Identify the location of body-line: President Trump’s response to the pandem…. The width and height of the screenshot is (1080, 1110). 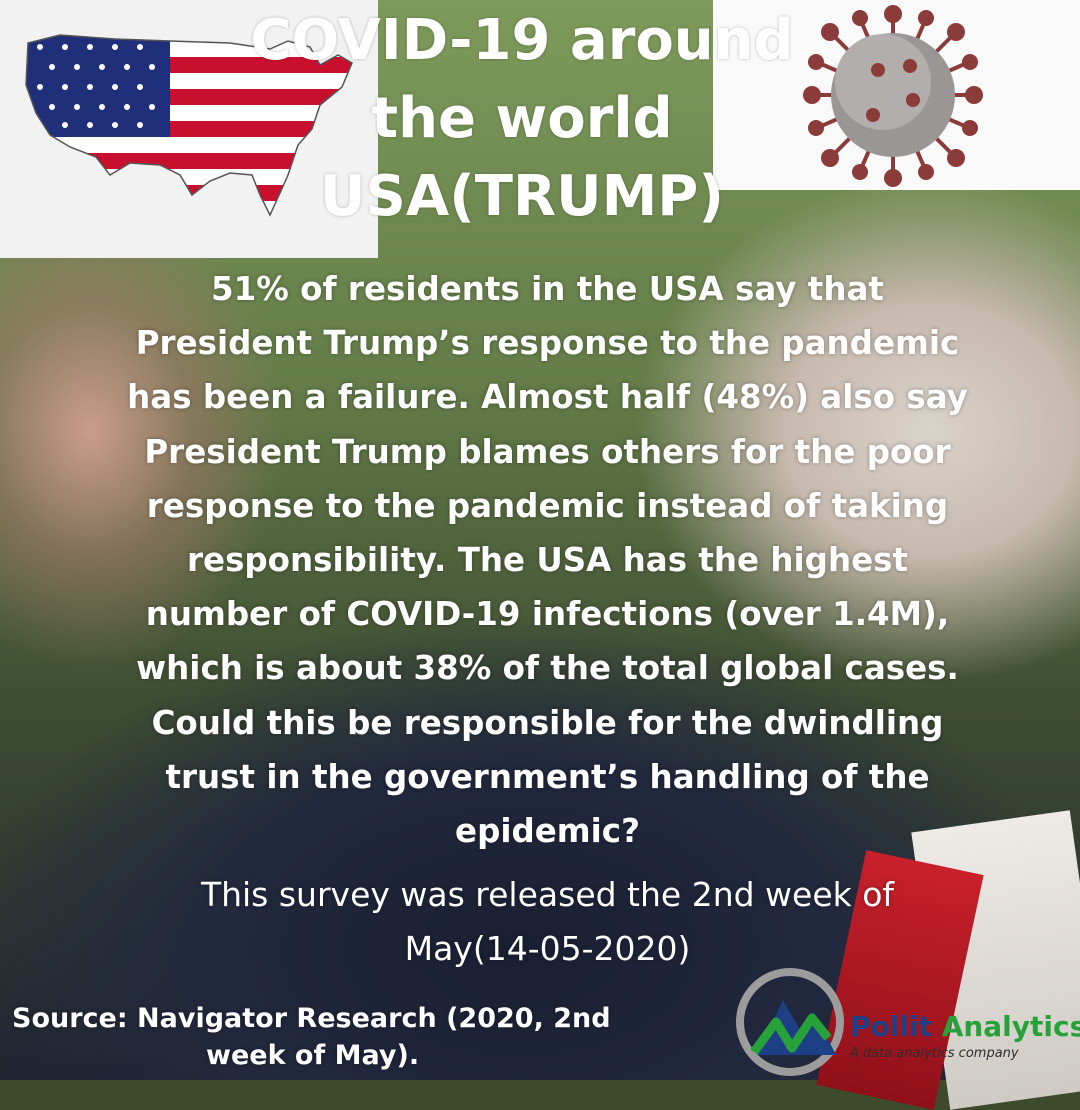
(547, 343).